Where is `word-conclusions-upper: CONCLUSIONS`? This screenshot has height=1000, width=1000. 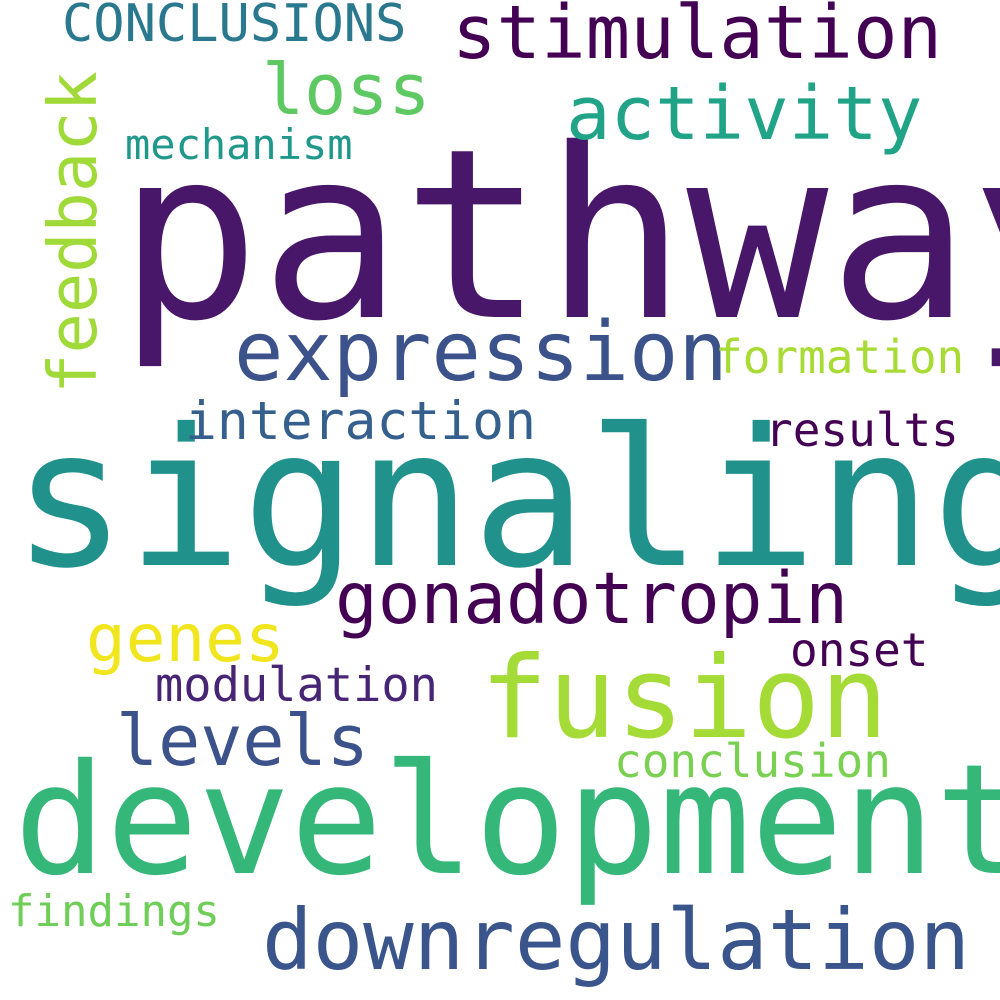
word-conclusions-upper: CONCLUSIONS is located at coordinates (234, 27).